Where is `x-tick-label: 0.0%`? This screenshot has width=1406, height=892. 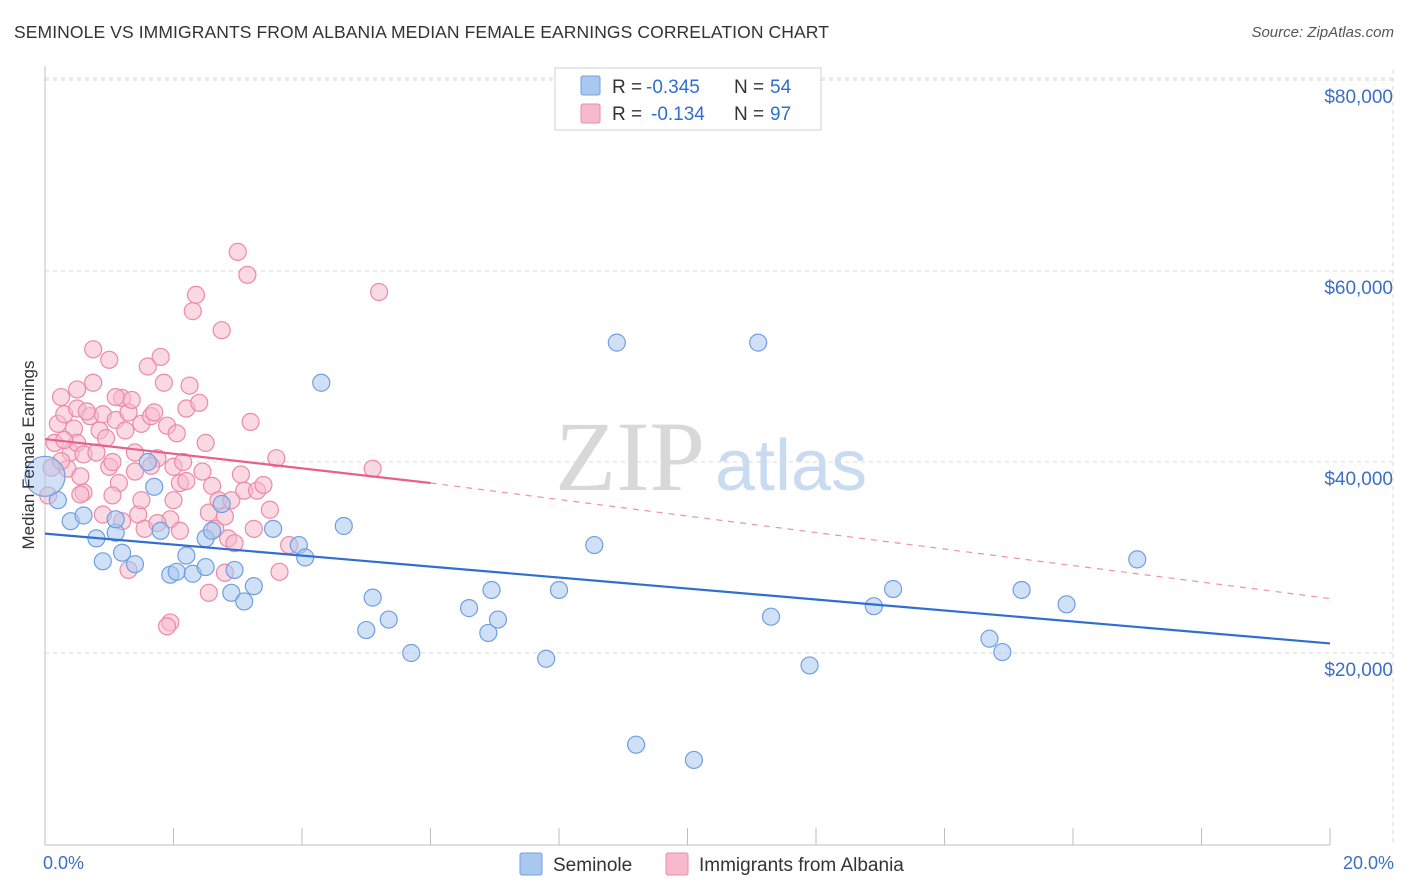 x-tick-label: 0.0% is located at coordinates (63, 863).